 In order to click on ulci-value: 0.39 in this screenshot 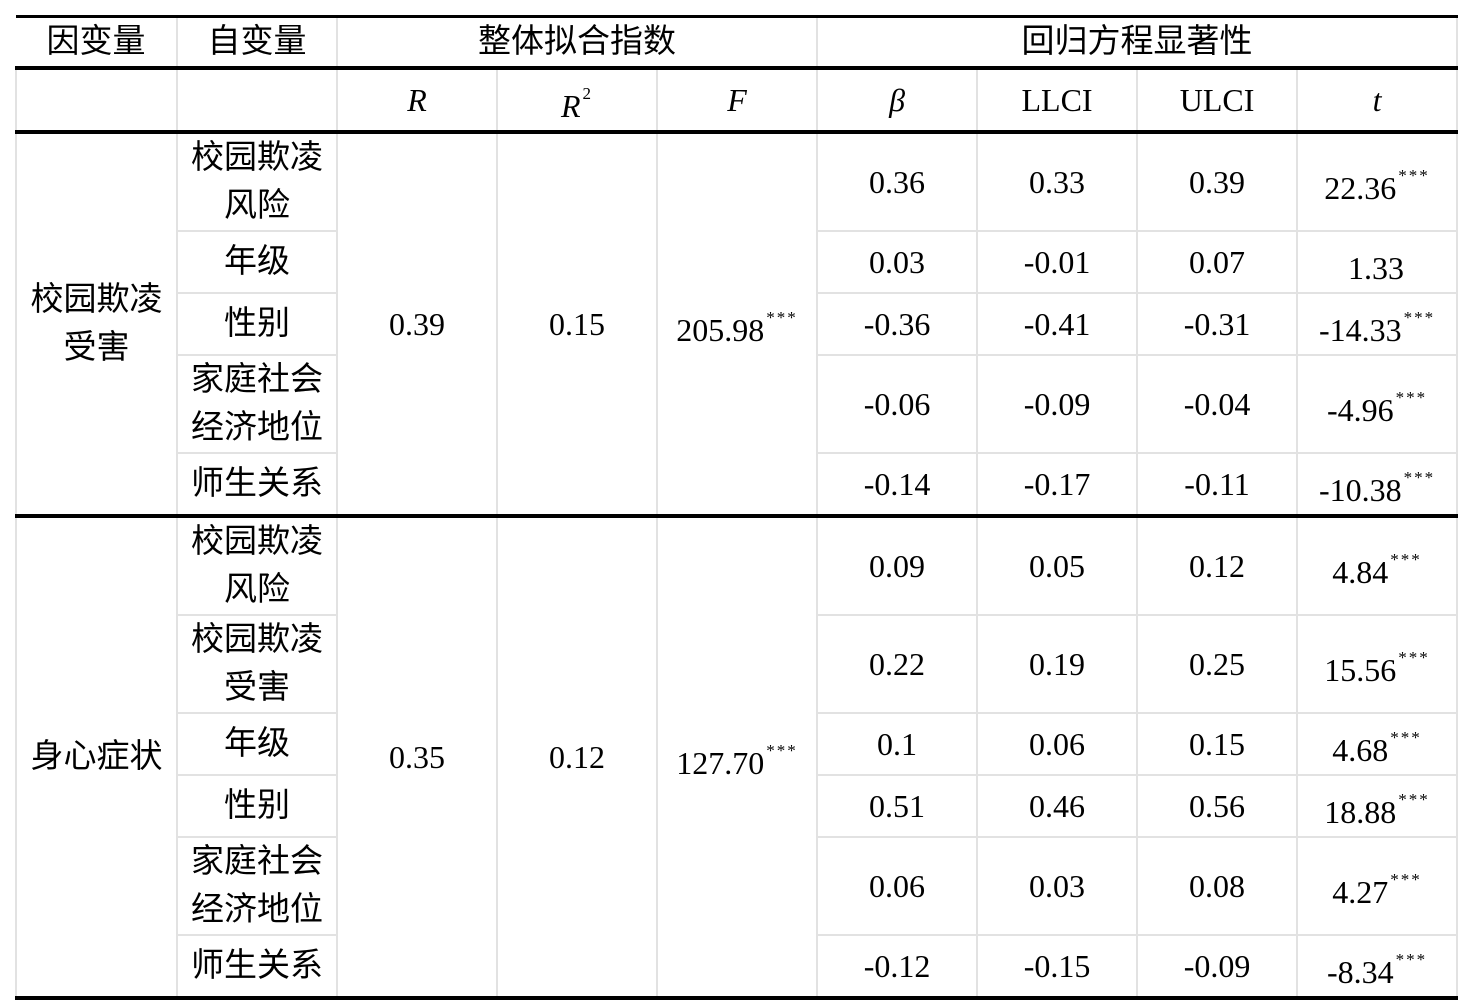, I will do `click(1217, 181)`.